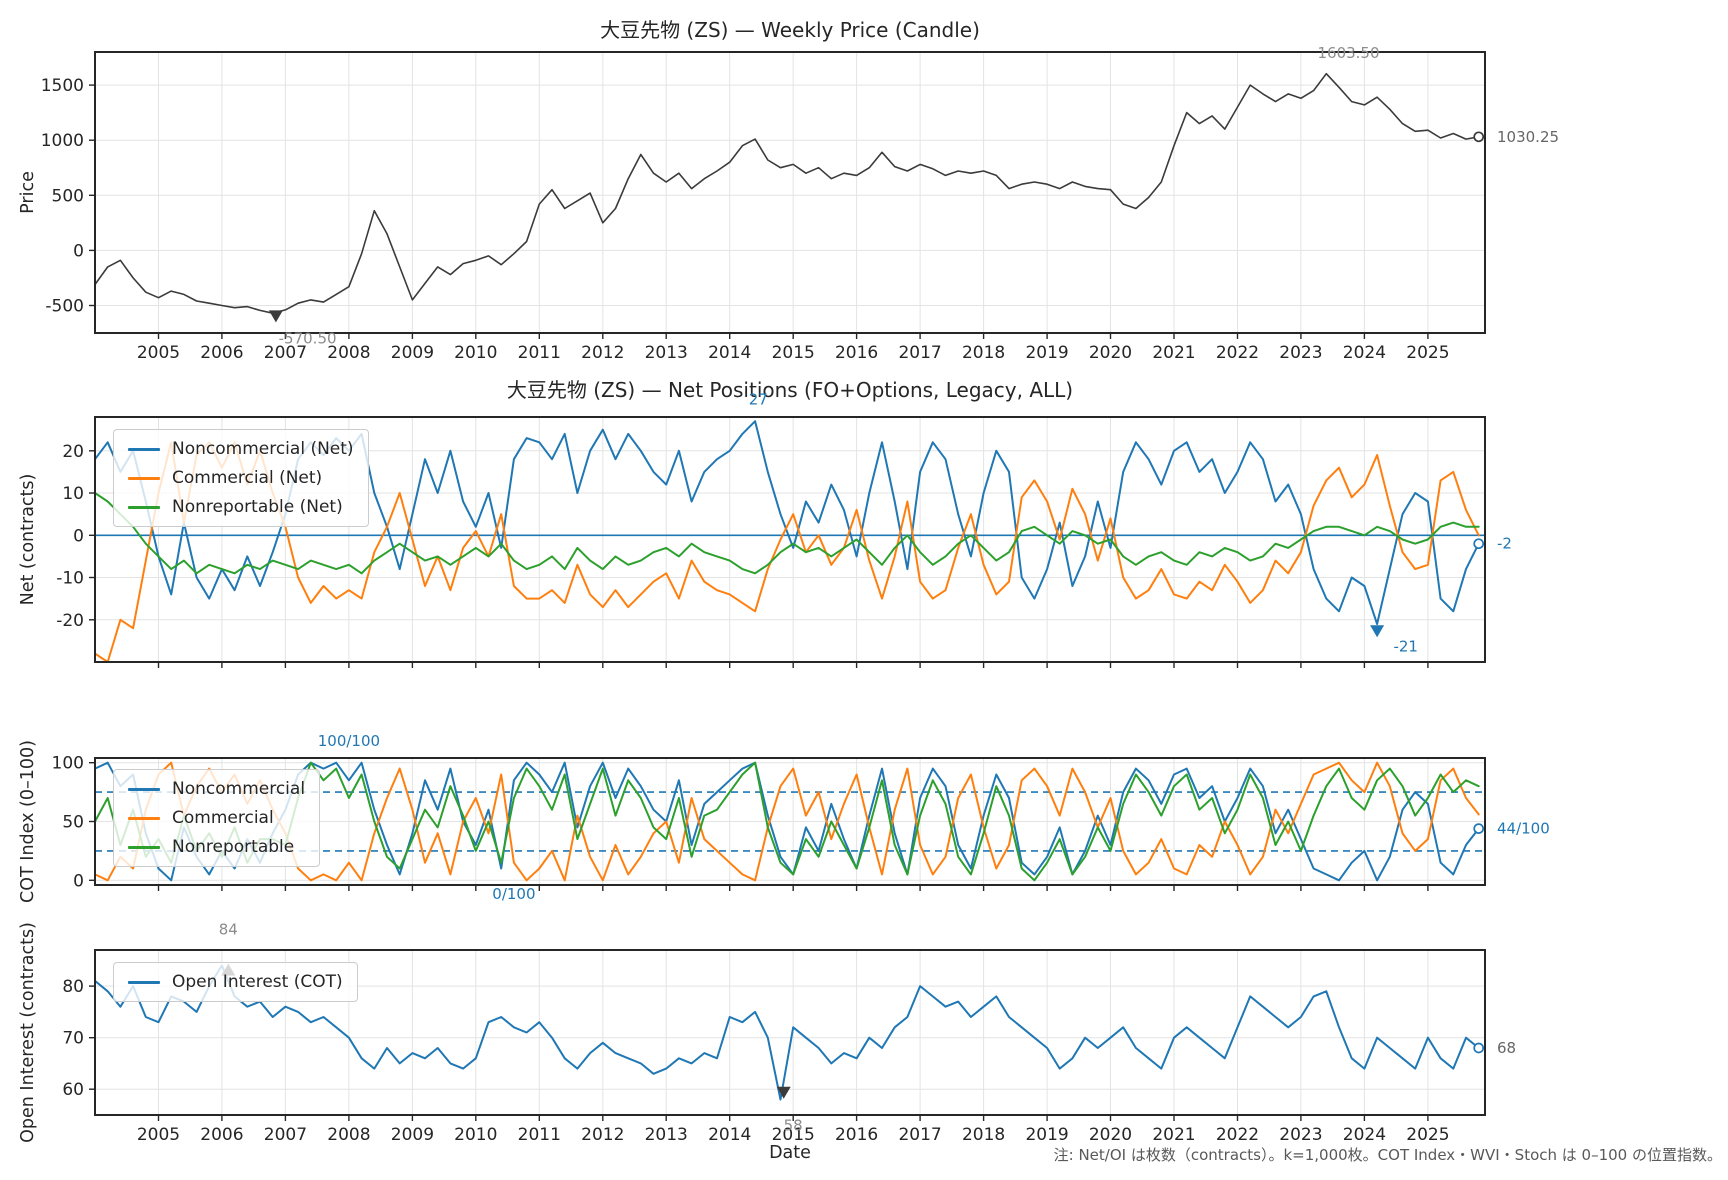 Image resolution: width=1728 pixels, height=1180 pixels. What do you see at coordinates (62, 86) in the screenshot?
I see `y-tick-label: 1500` at bounding box center [62, 86].